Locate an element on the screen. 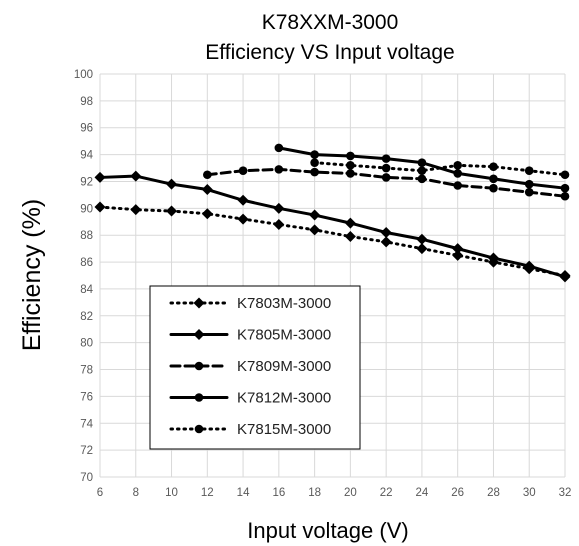 The width and height of the screenshot is (579, 546). y-tick-label: 96 is located at coordinates (86, 129).